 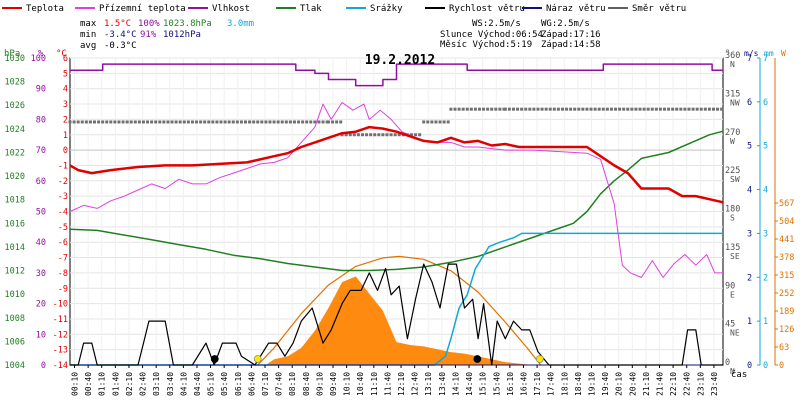 What do you see at coordinates (360, 384) in the screenshot?
I see `x-tick-label: 10:40` at bounding box center [360, 384].